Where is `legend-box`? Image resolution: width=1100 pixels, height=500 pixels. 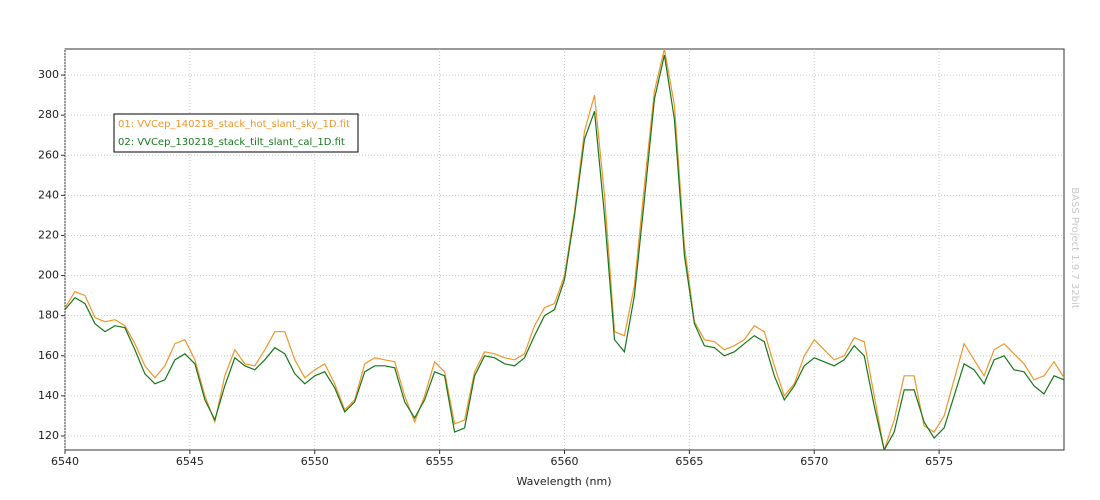
legend-box is located at coordinates (236, 133).